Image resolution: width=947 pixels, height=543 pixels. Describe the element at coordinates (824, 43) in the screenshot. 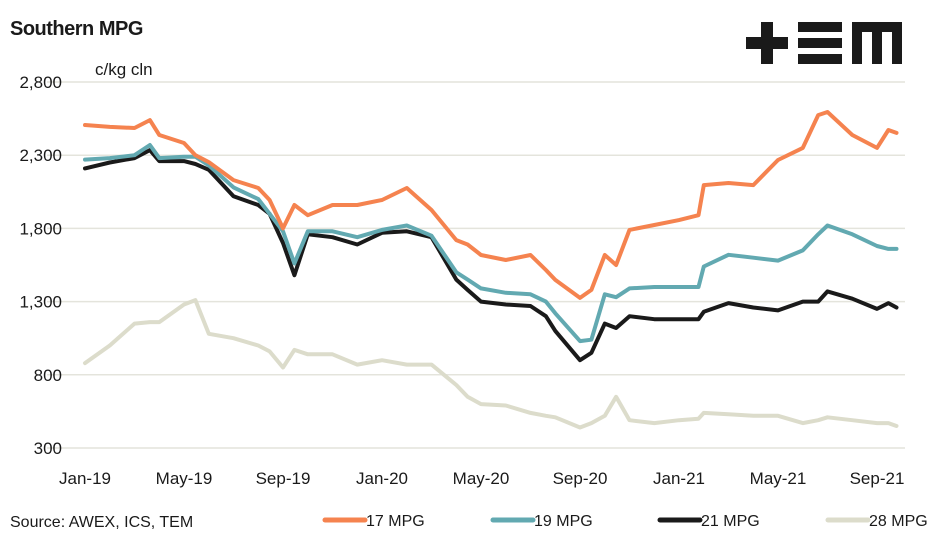

I see `logo` at that location.